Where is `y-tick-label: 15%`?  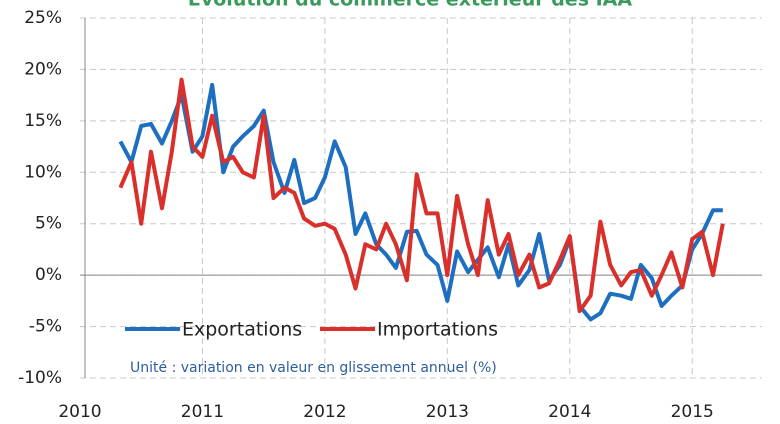 y-tick-label: 15% is located at coordinates (43, 121).